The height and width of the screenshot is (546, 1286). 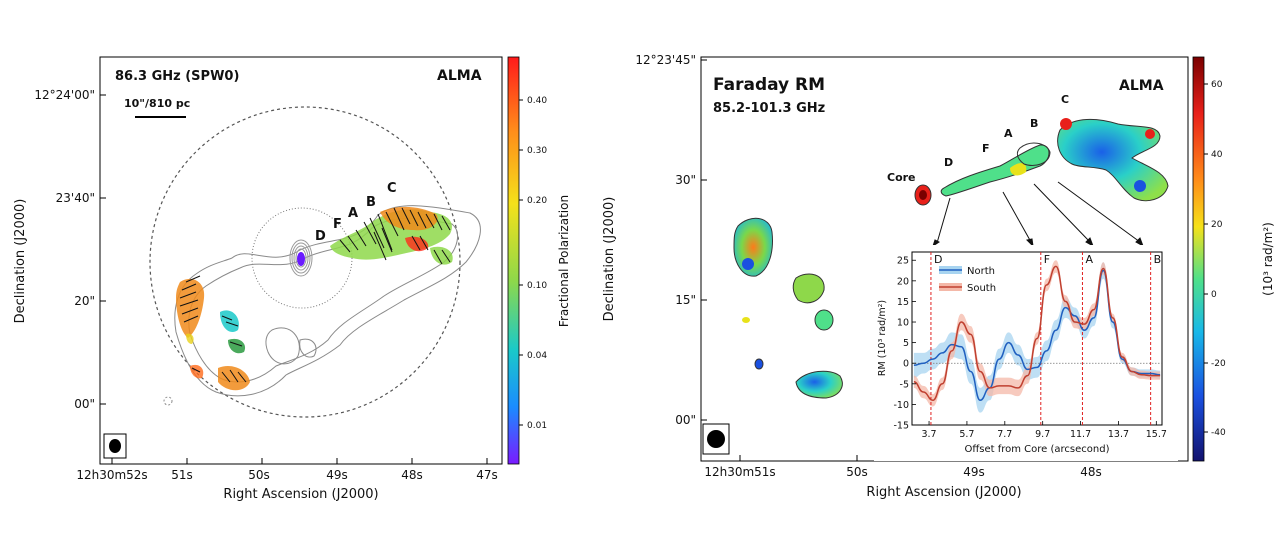 What do you see at coordinates (903, 302) in the screenshot?
I see `inset-ytick-label: 15` at bounding box center [903, 302].